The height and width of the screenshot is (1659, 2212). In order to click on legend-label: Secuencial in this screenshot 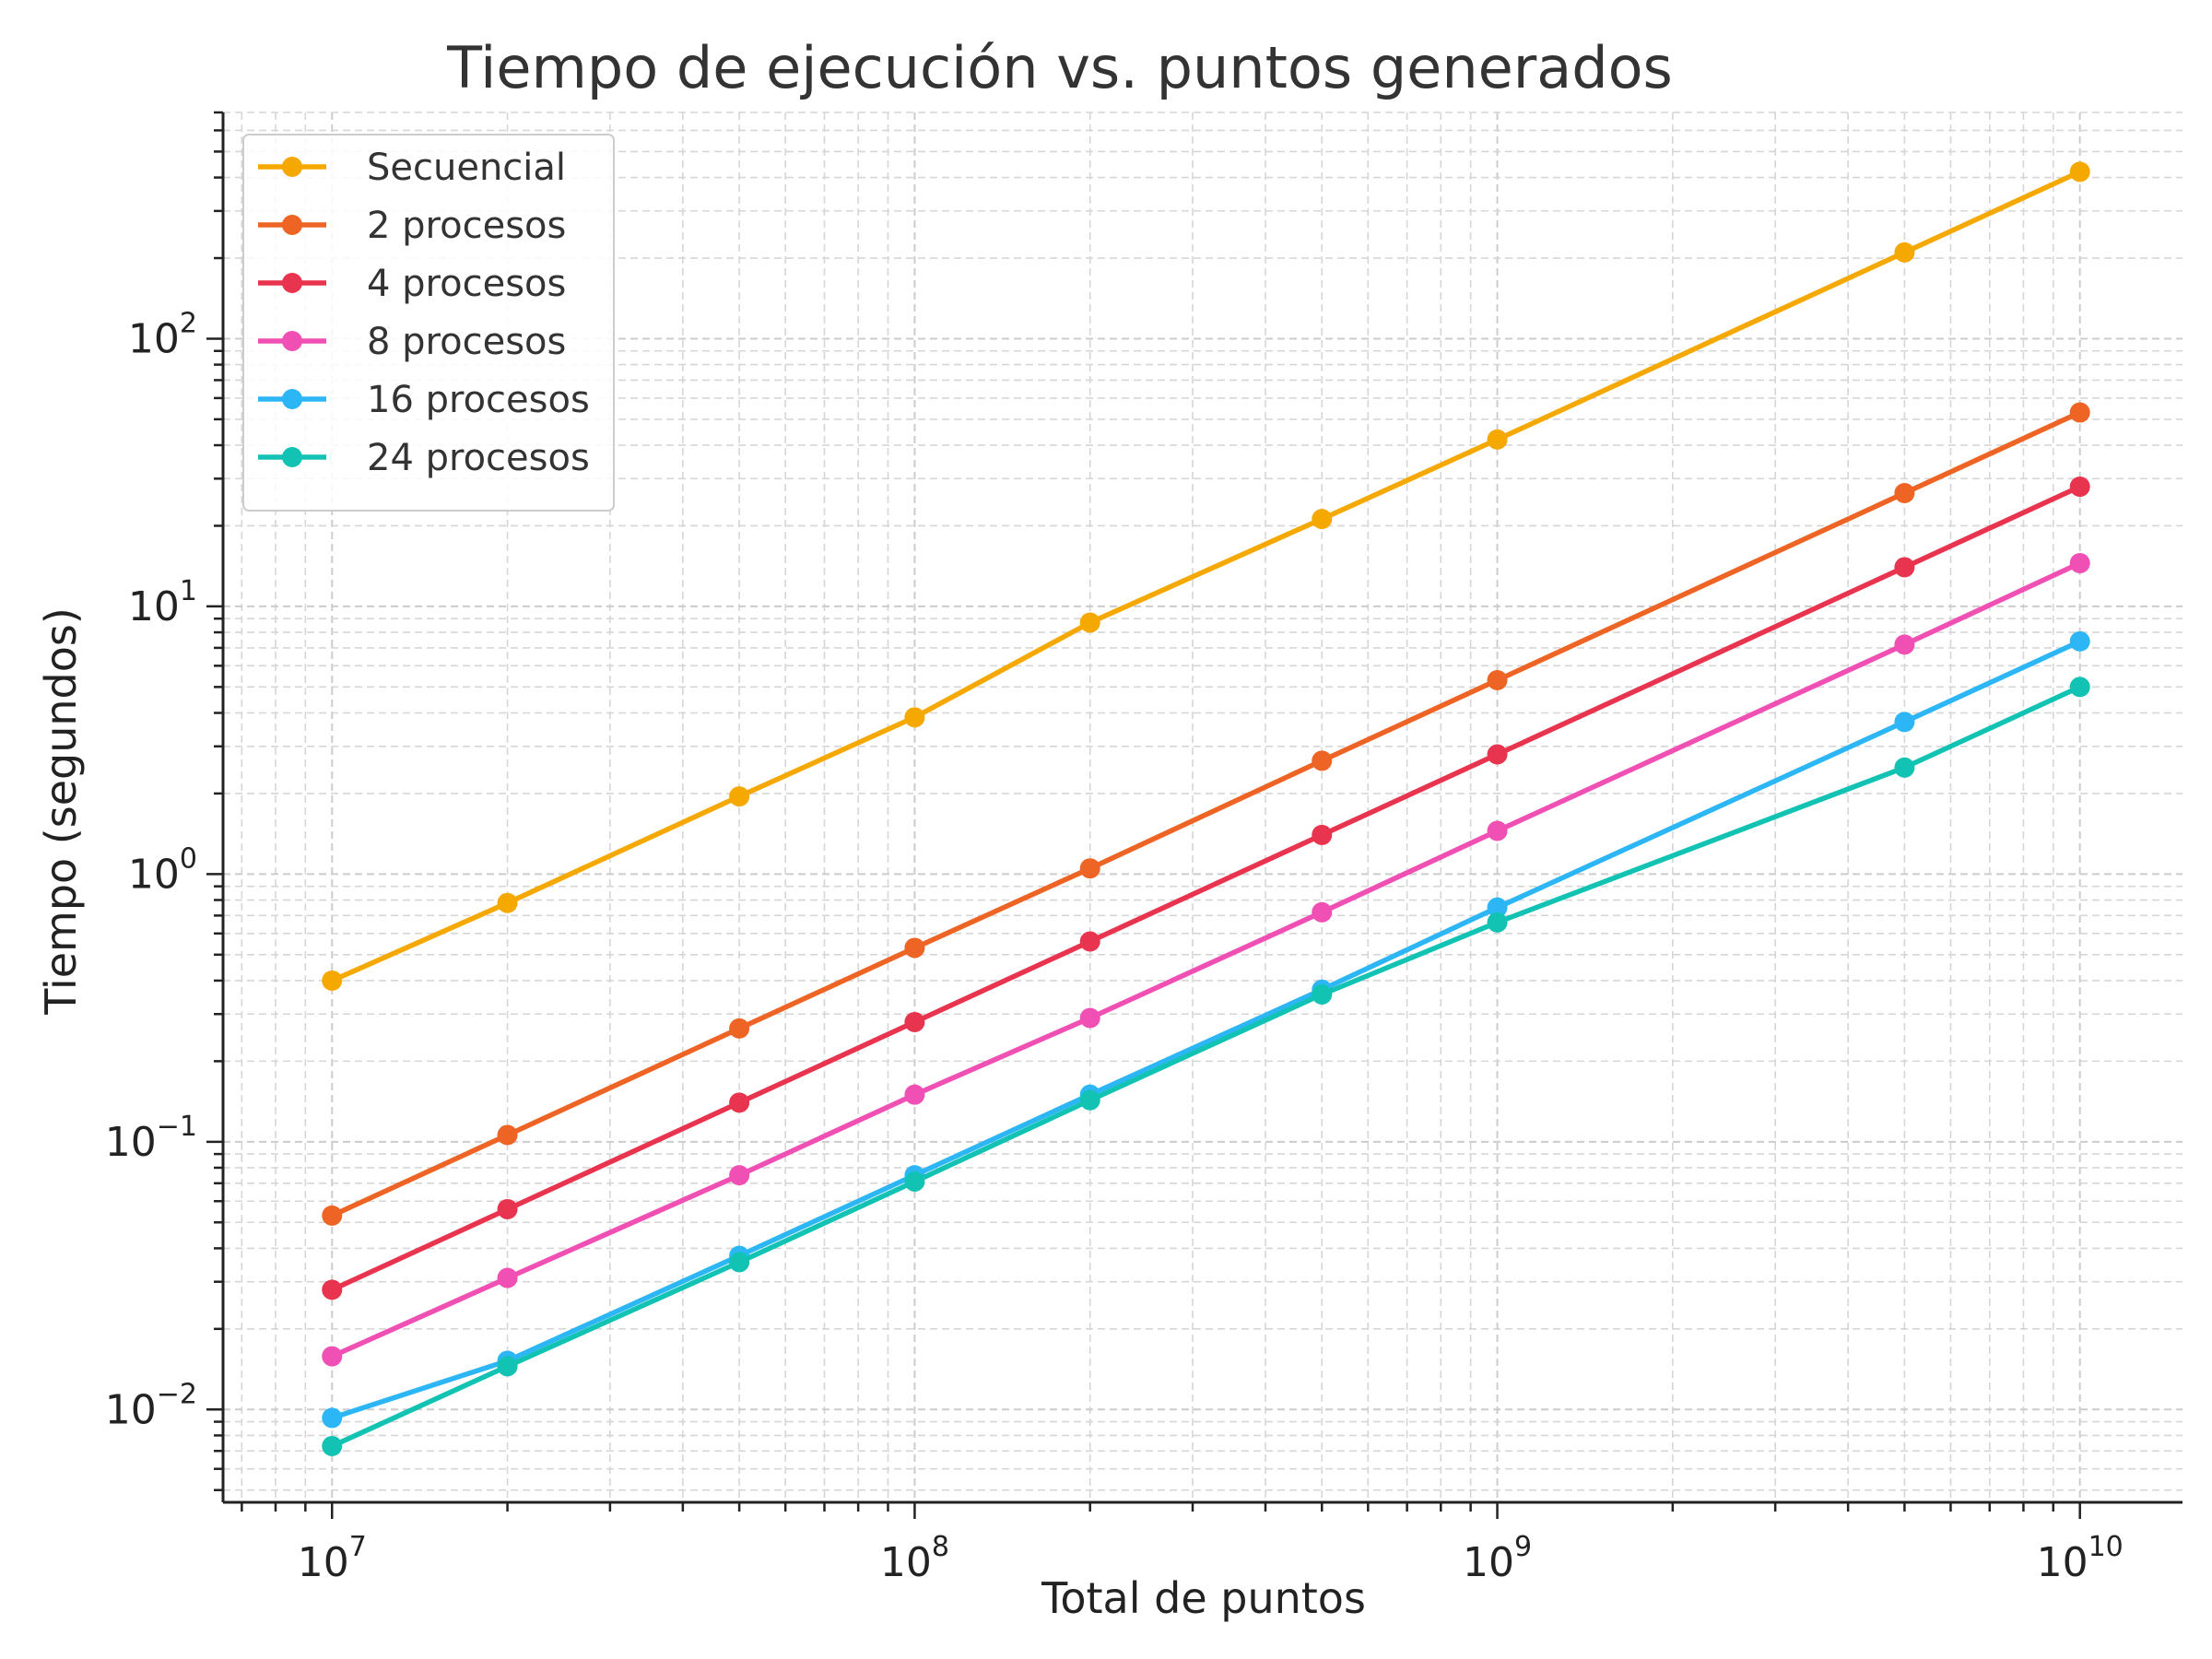, I will do `click(466, 168)`.